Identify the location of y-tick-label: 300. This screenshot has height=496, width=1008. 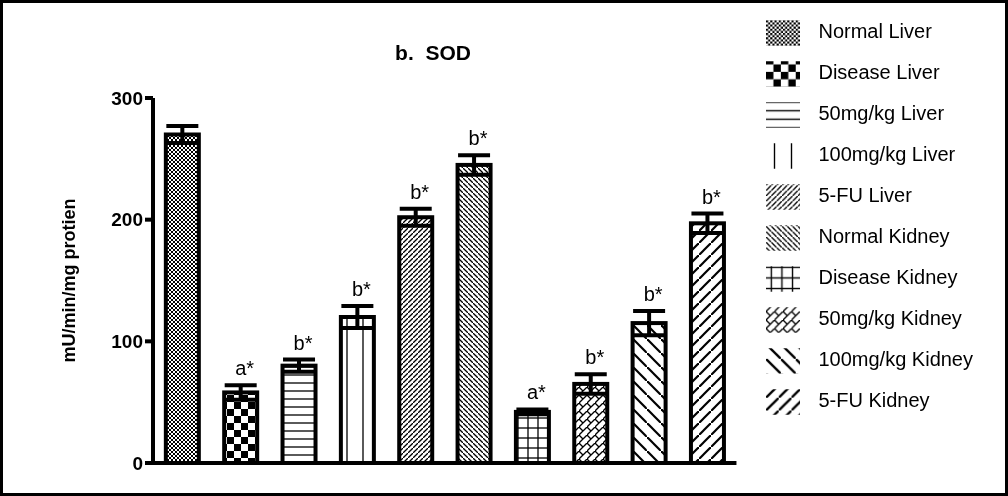
(127, 98).